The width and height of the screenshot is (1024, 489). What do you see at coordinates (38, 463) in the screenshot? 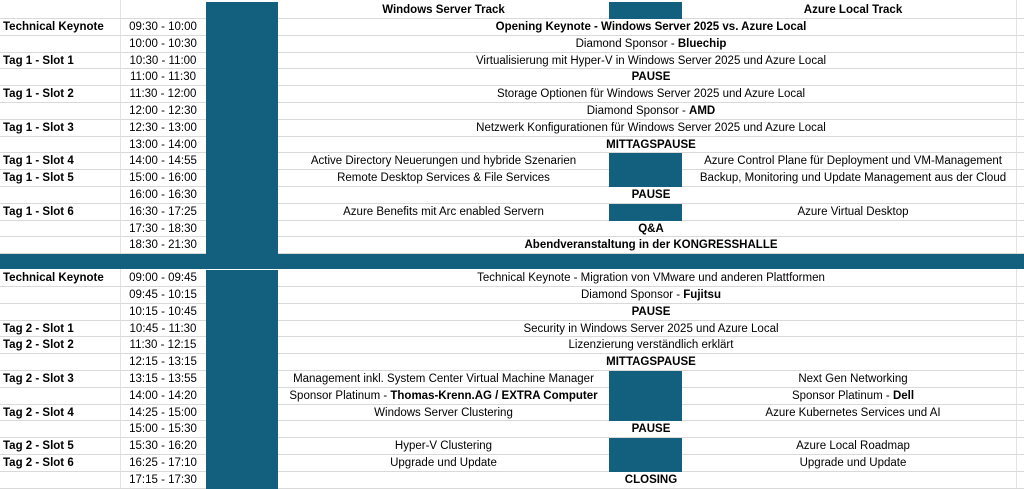
I see `slot-label: Tag 2 - Slot 6` at bounding box center [38, 463].